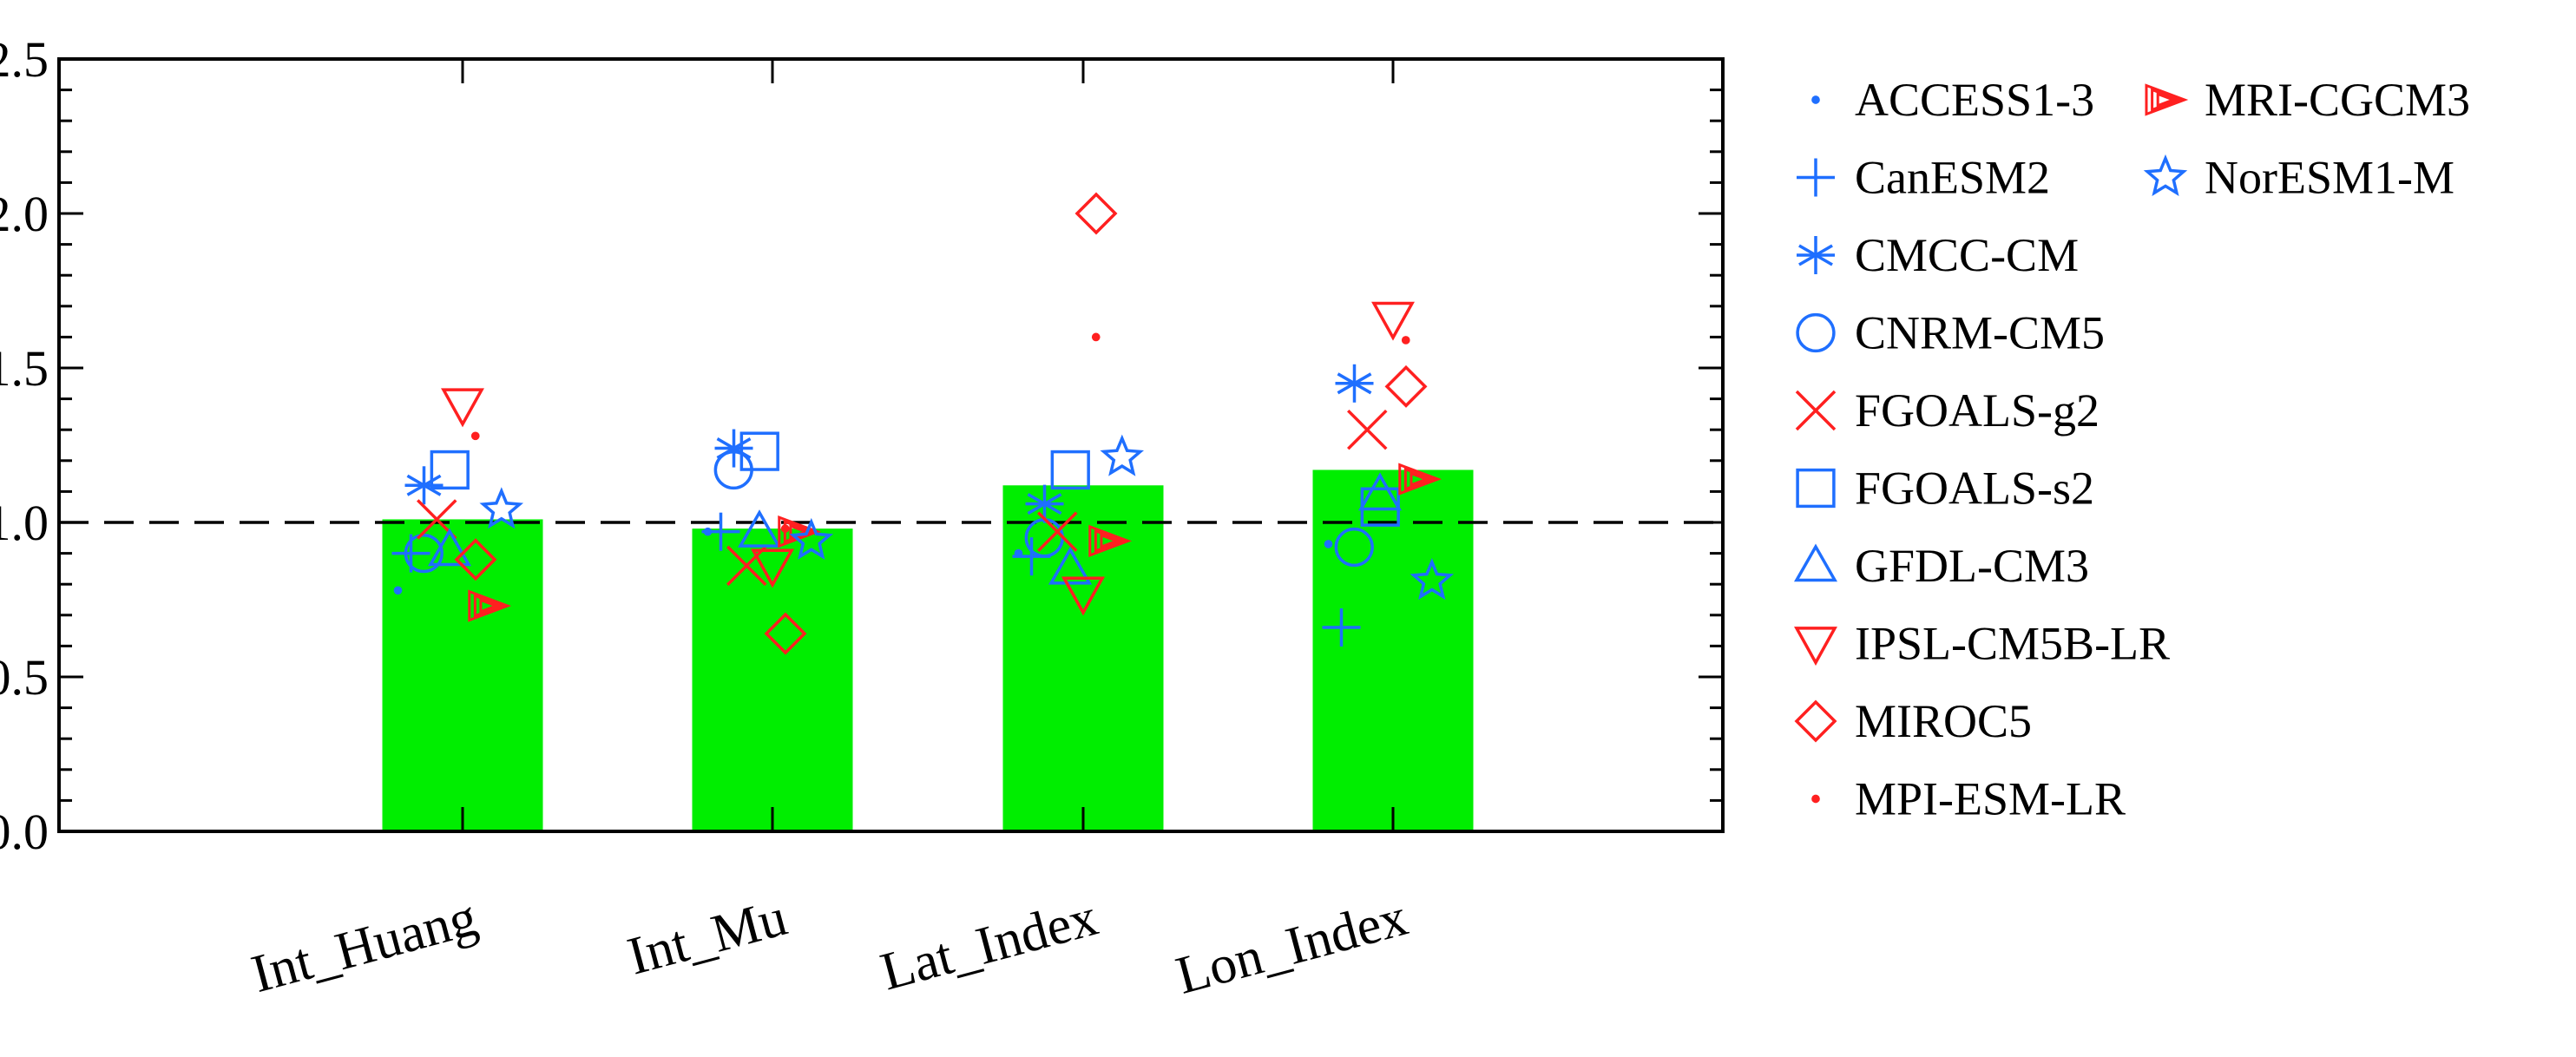 This screenshot has width=2576, height=1057. What do you see at coordinates (1975, 100) in the screenshot?
I see `legend-label: ACCESS1-3` at bounding box center [1975, 100].